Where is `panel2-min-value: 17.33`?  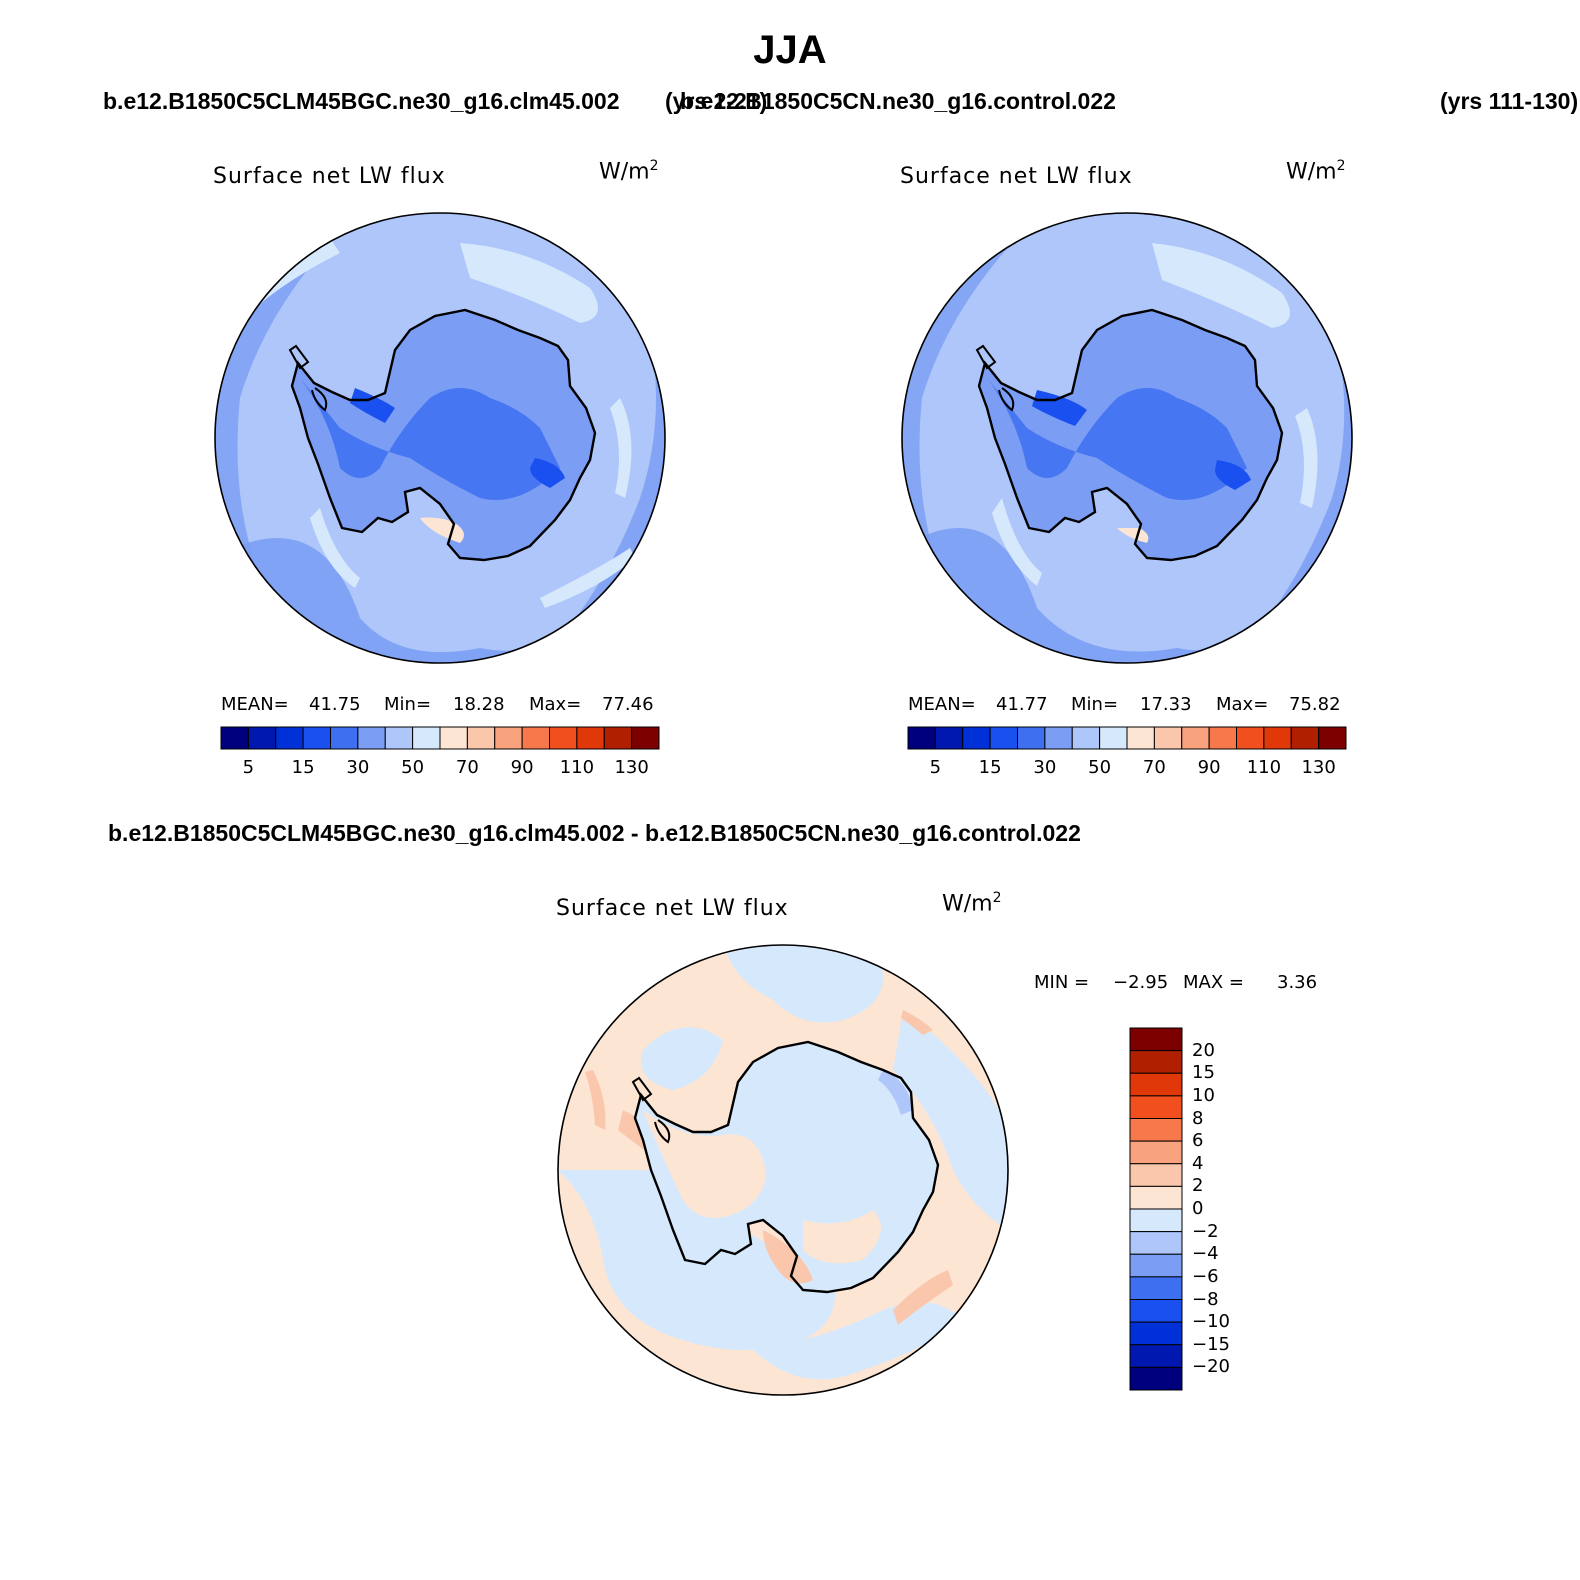 panel2-min-value: 17.33 is located at coordinates (1166, 704).